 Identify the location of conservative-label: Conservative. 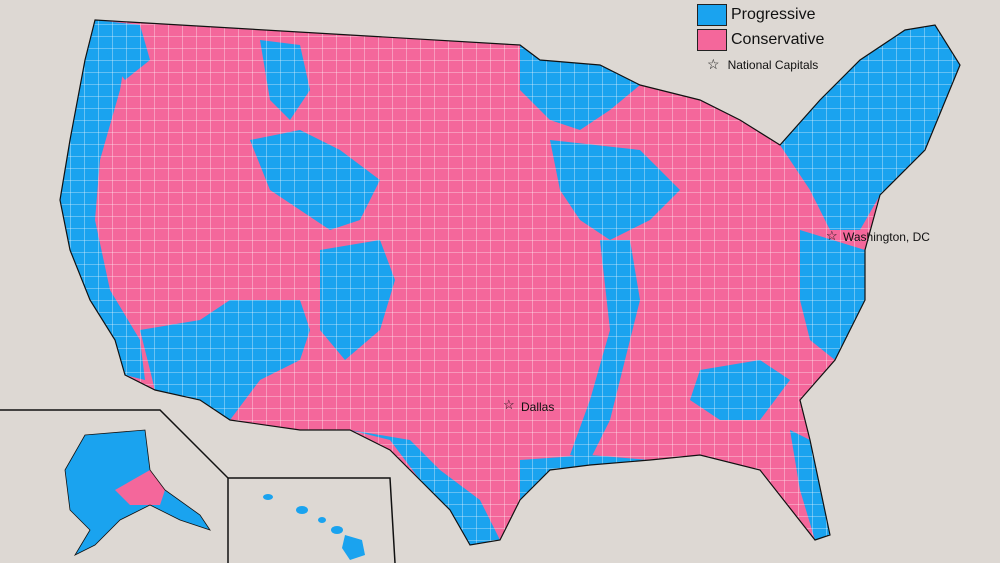
(778, 39).